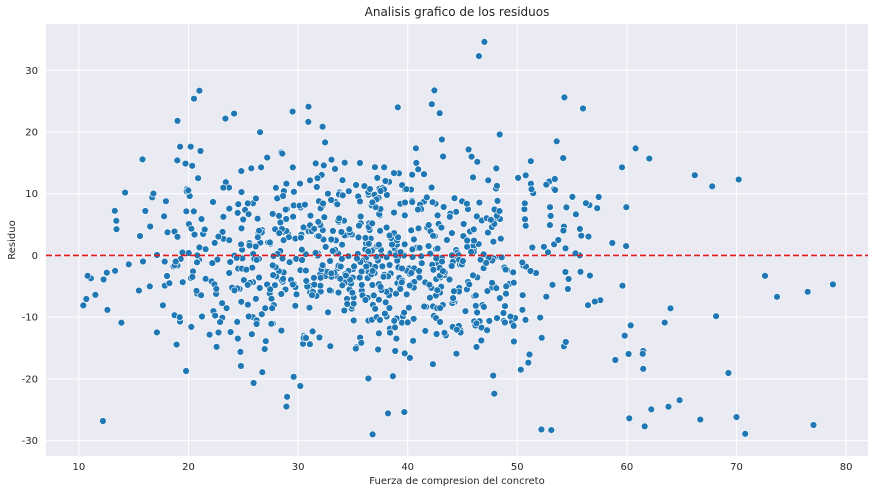  Describe the element at coordinates (463, 467) in the screenshot. I see `x-tick-labels: 10 20 30 40 50 60 70 80` at that location.